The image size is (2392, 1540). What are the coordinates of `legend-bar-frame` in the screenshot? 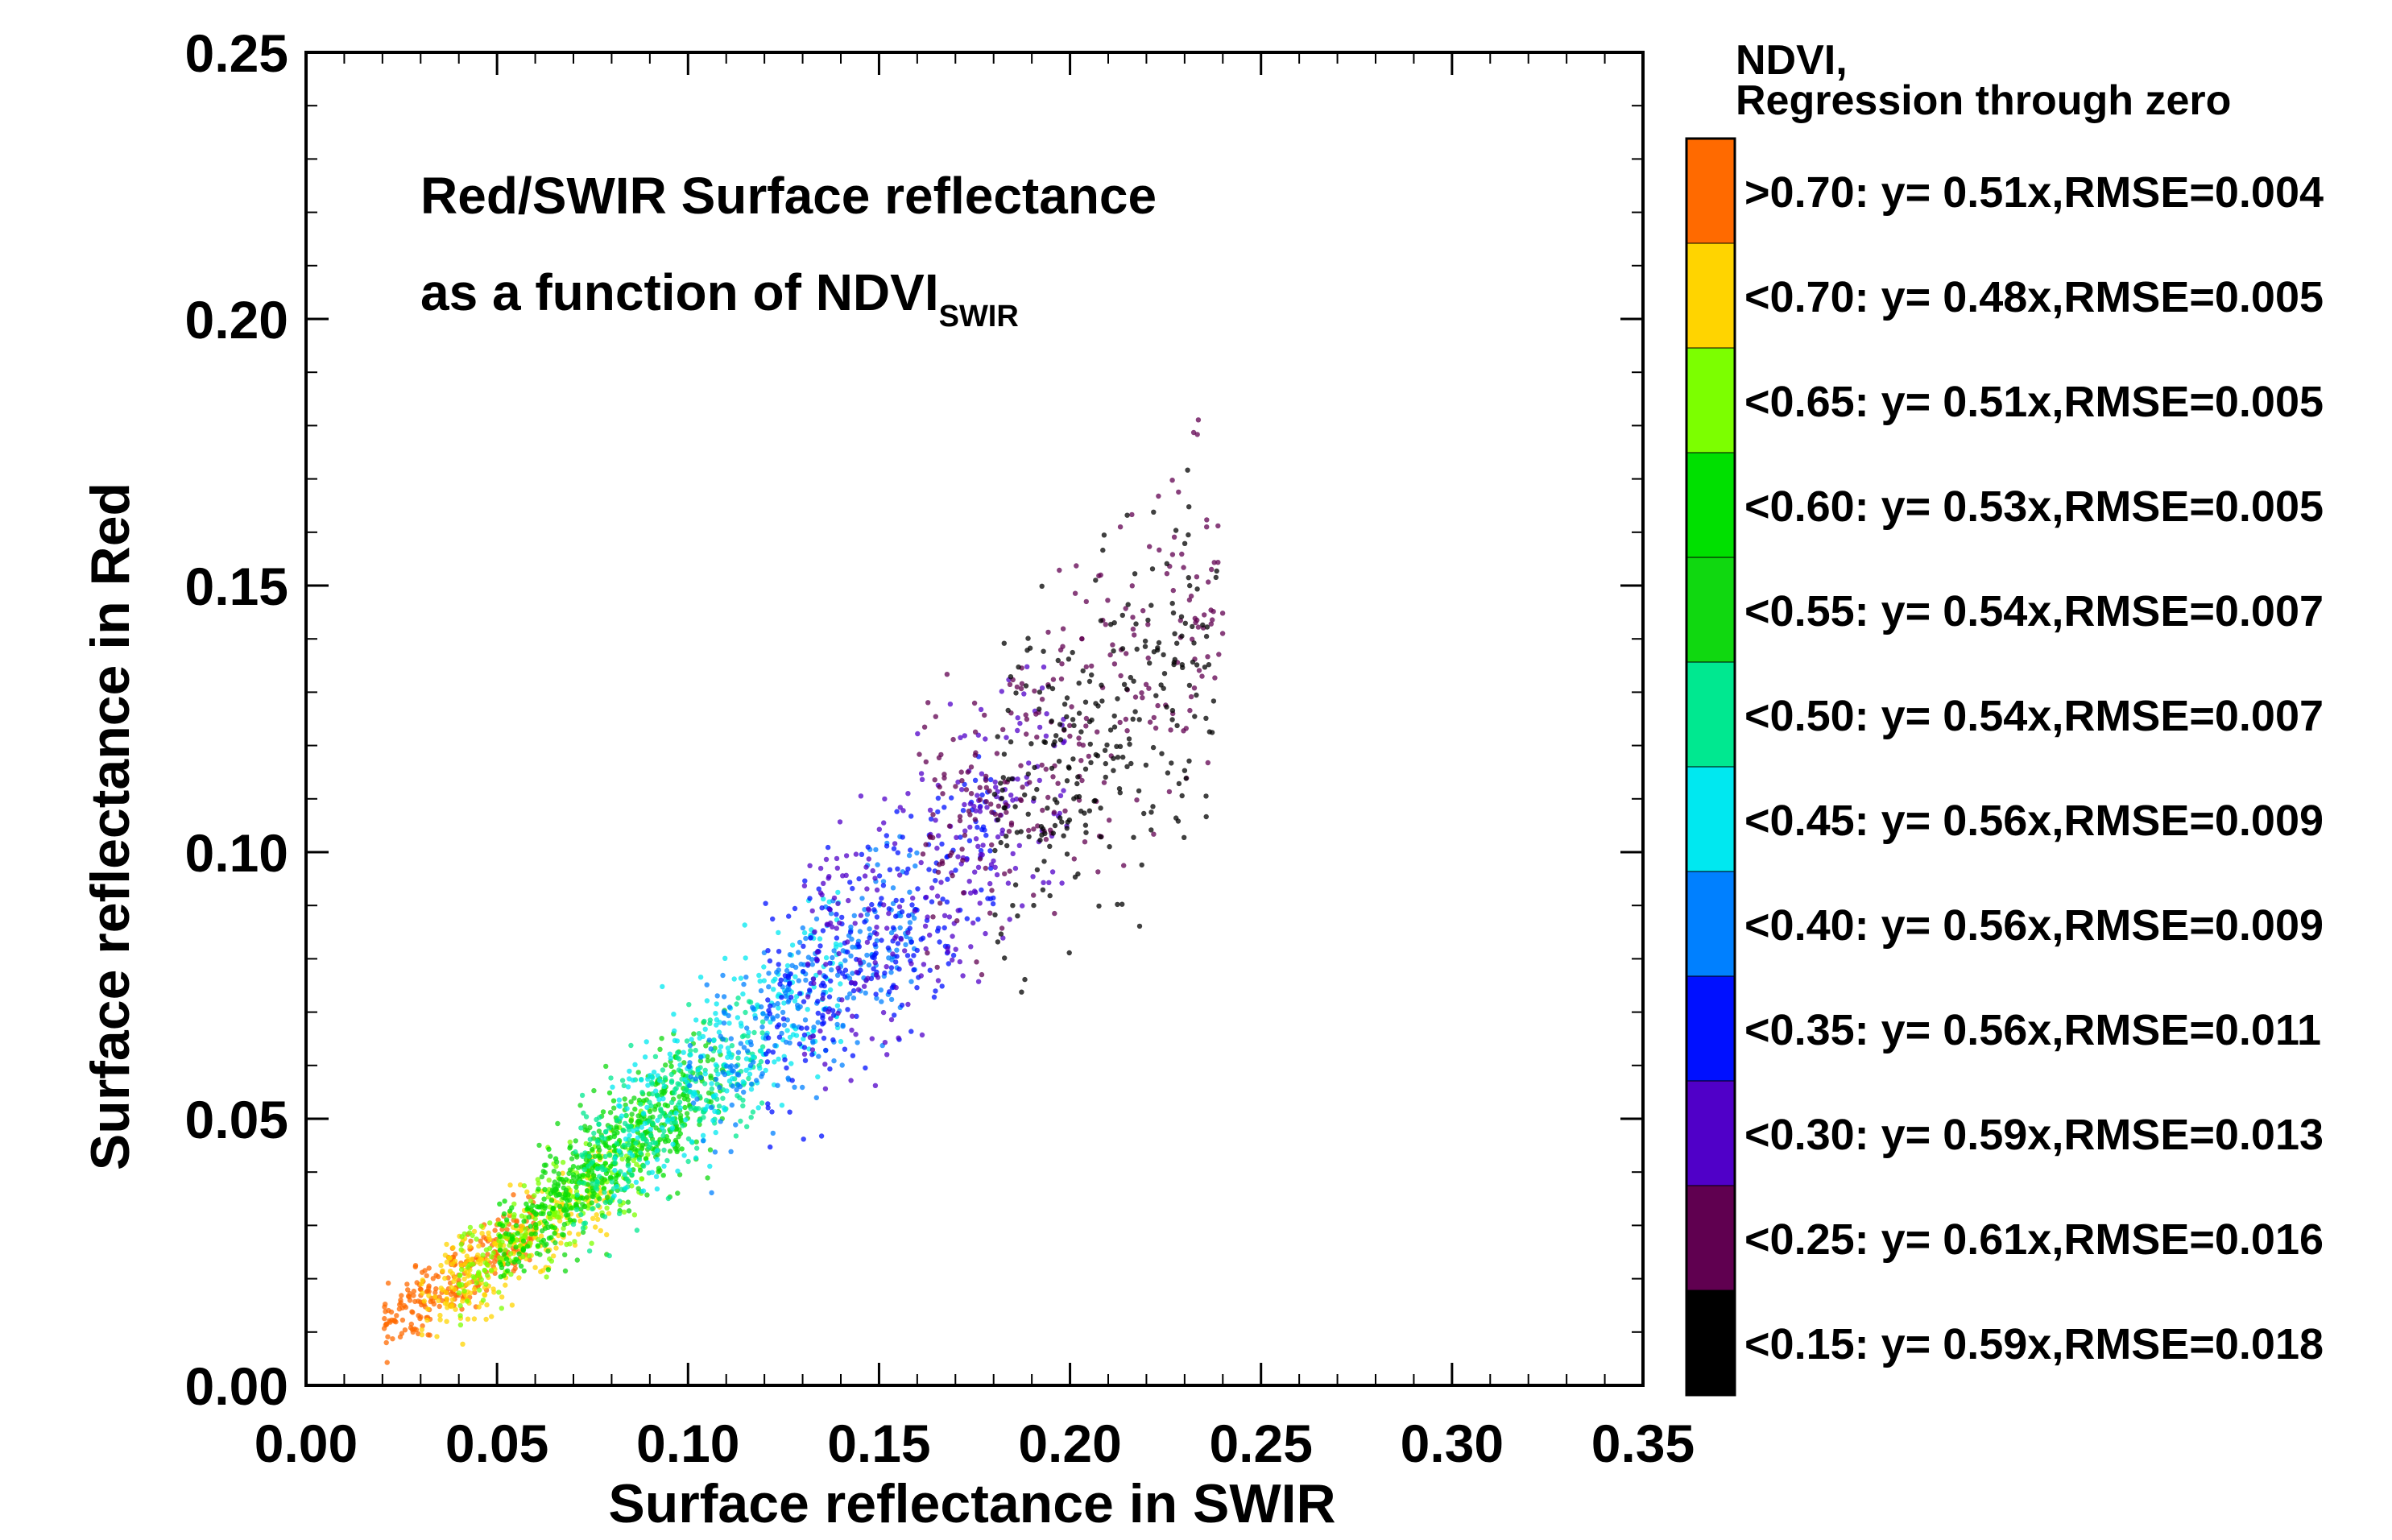 It's located at (1710, 767).